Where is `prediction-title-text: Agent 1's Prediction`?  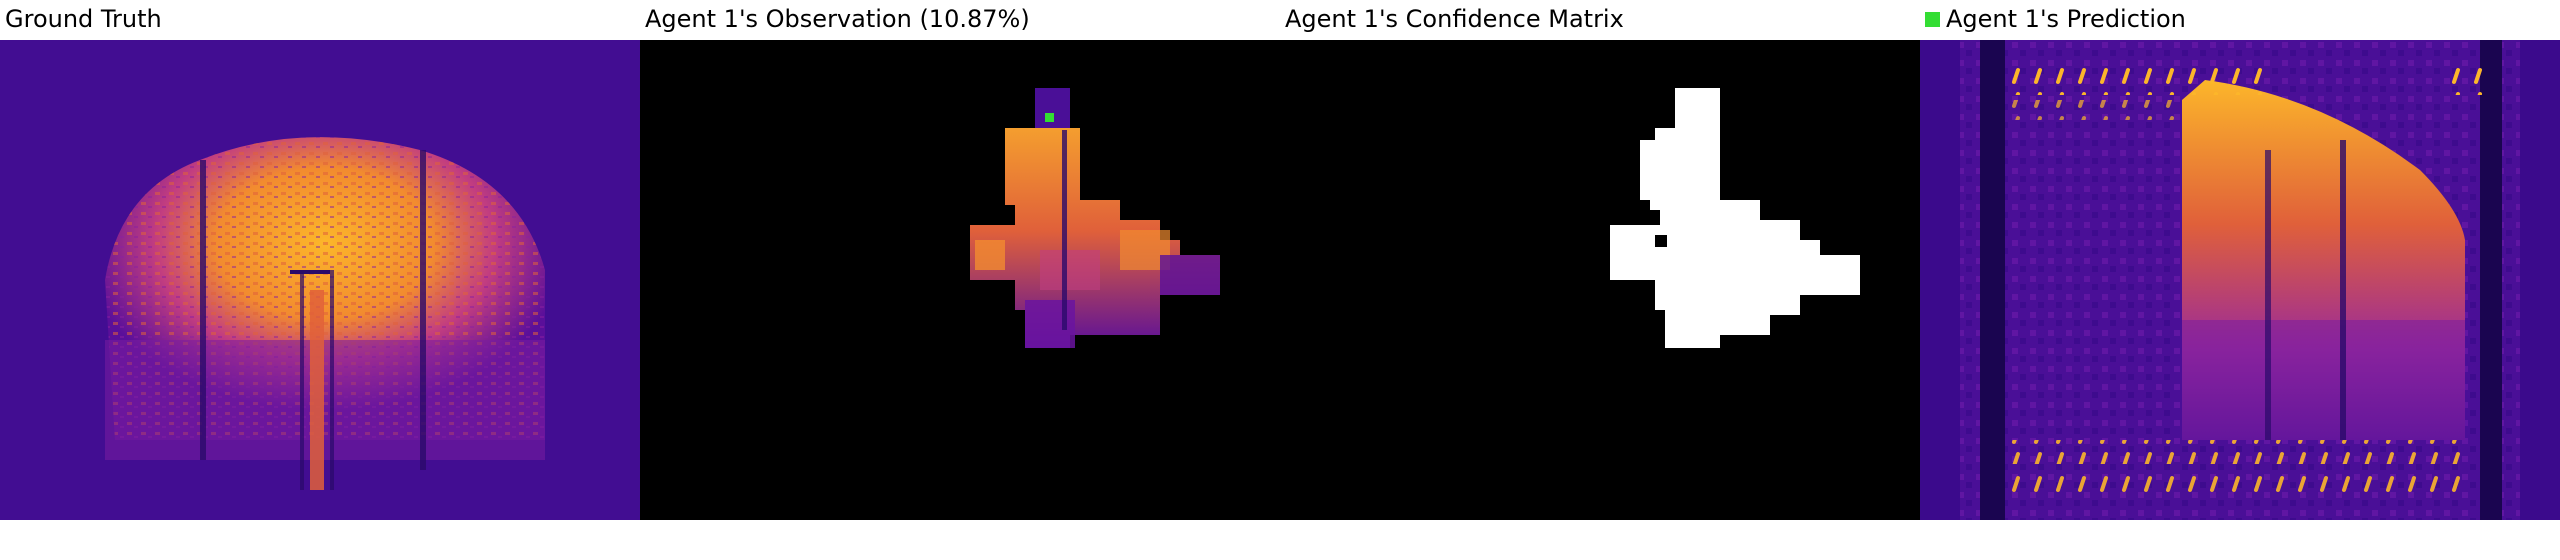 prediction-title-text: Agent 1's Prediction is located at coordinates (2066, 19).